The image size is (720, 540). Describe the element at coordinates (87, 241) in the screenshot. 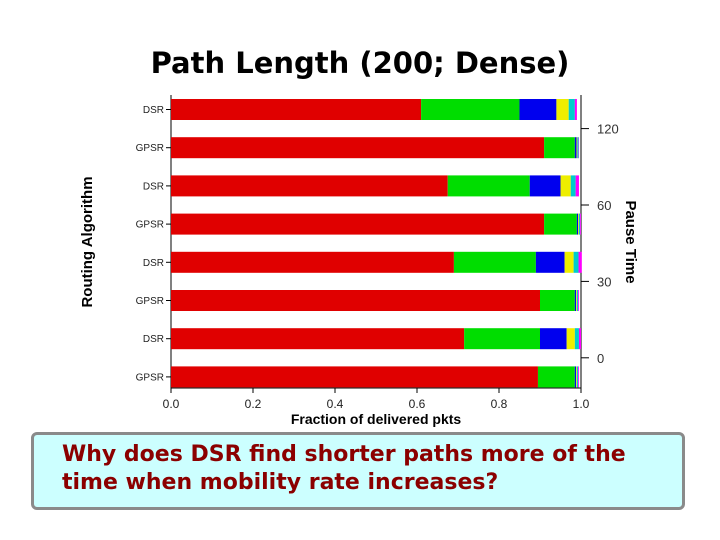

I see `y-axis-title: Routing Algorithm` at that location.